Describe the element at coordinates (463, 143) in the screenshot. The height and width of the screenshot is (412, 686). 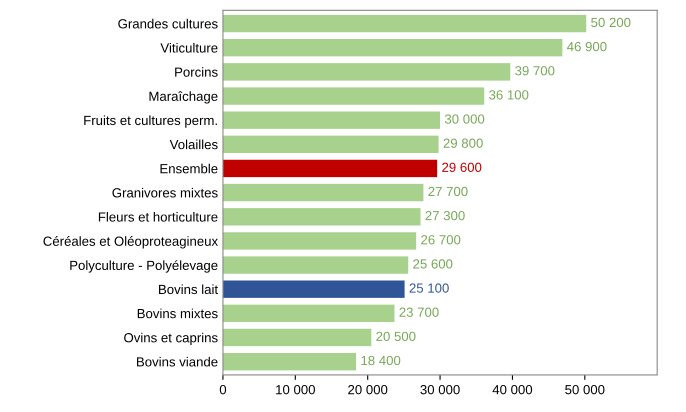
I see `data-label: 29 800` at that location.